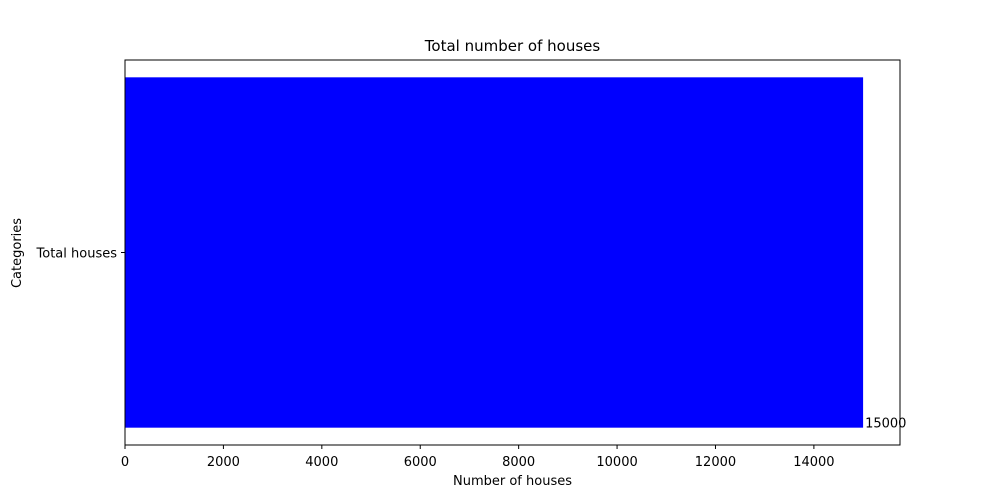 This screenshot has height=500, width=1000. I want to click on x-tick-label-6: 12000, so click(715, 462).